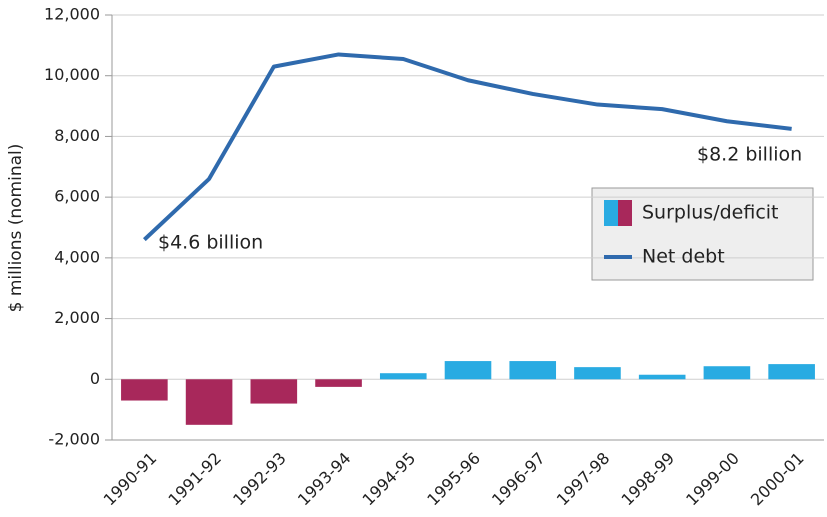 This screenshot has height=517, width=827. What do you see at coordinates (194, 479) in the screenshot?
I see `x-tick-label: 1991-92` at bounding box center [194, 479].